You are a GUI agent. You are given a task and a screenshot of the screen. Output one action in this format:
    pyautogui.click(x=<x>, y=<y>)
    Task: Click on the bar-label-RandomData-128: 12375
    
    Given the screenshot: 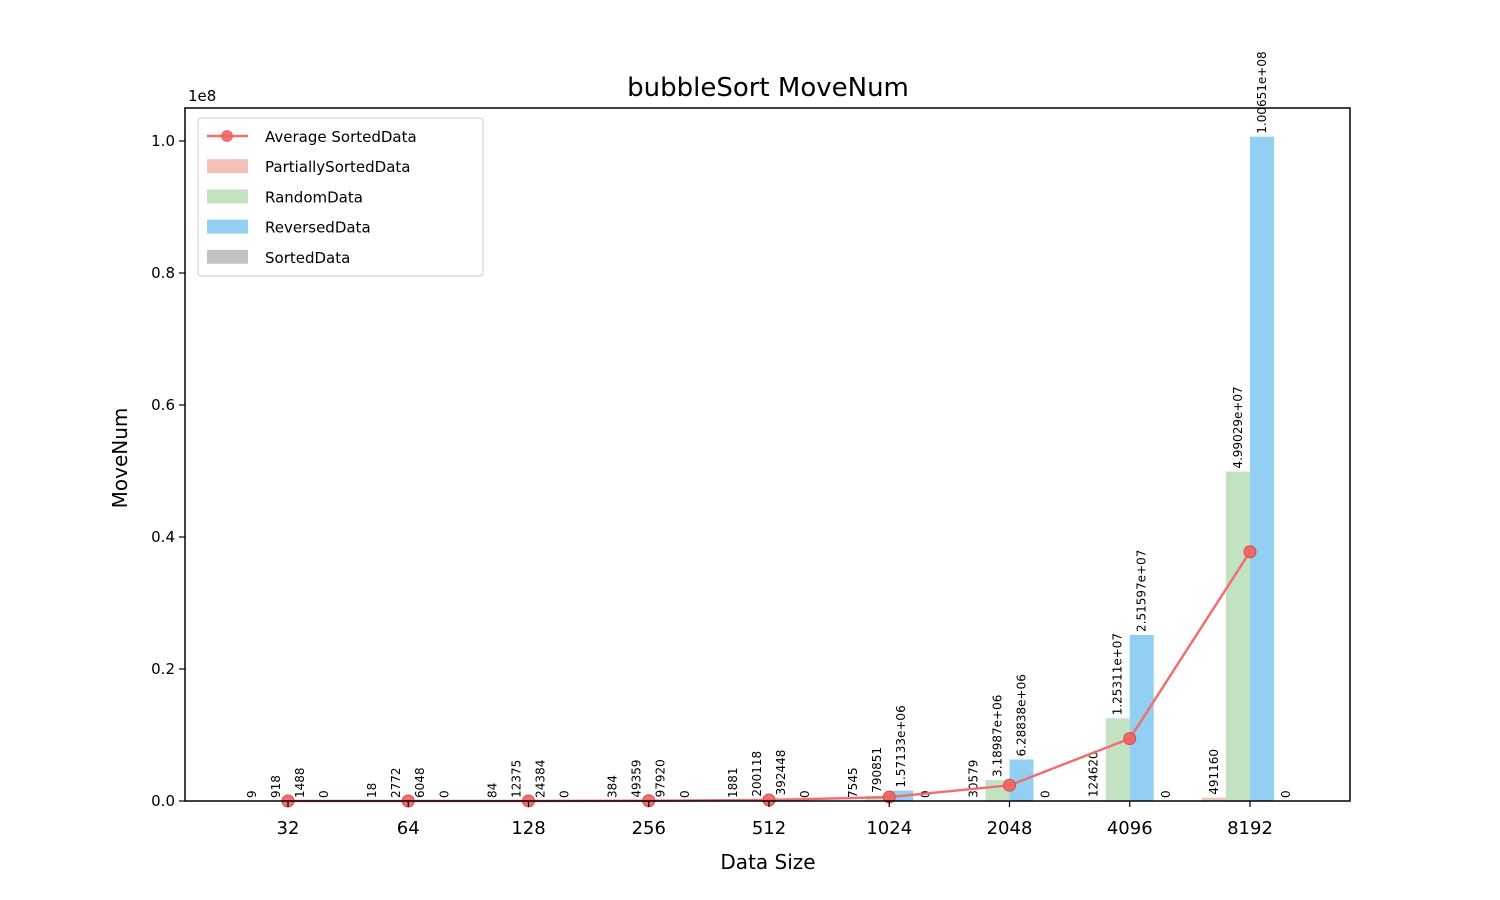 What is the action you would take?
    pyautogui.click(x=517, y=779)
    